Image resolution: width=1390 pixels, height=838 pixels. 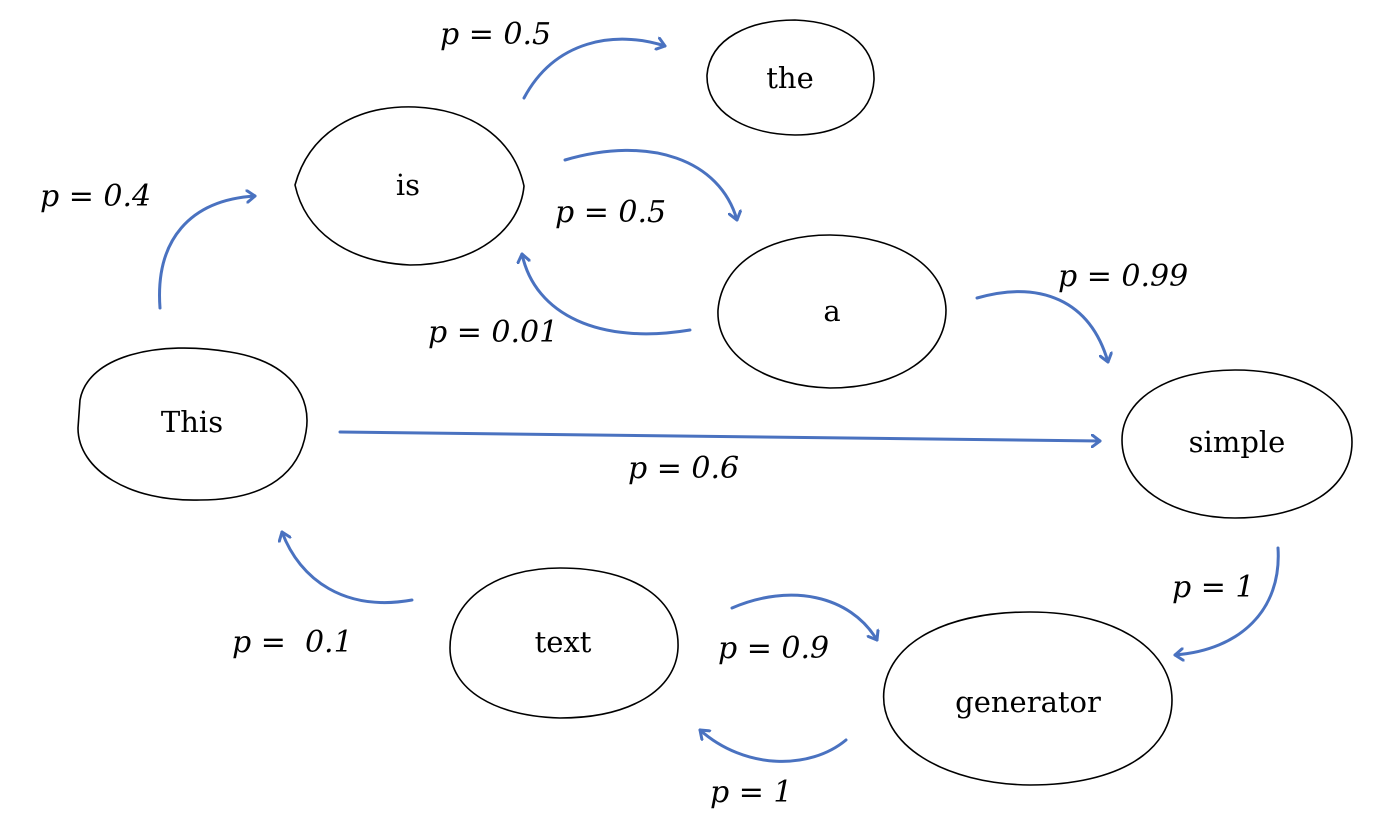 I want to click on node-text-label: text, so click(x=563, y=642).